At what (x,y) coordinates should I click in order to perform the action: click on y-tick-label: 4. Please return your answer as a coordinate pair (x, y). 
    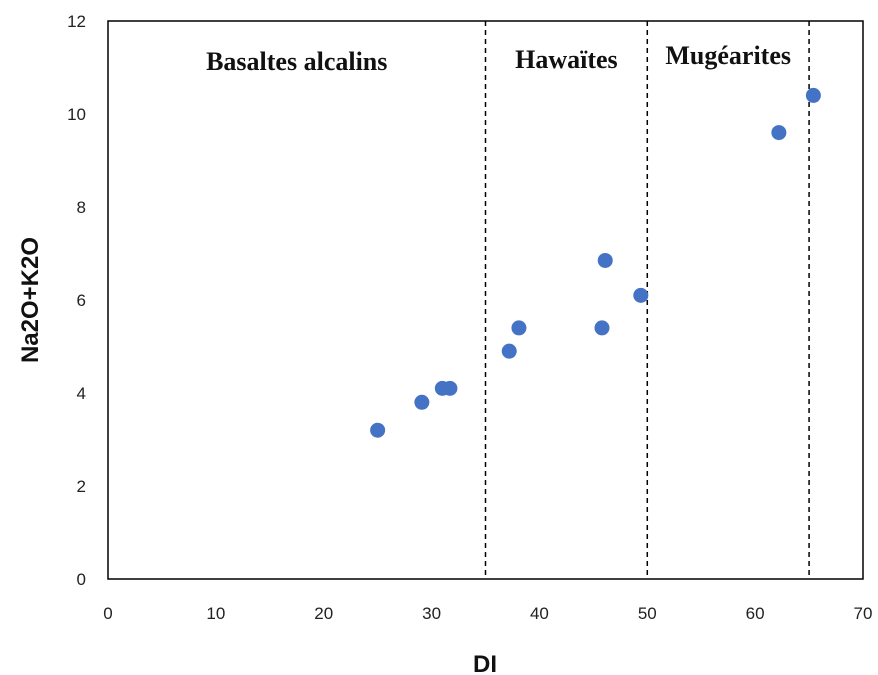
    Looking at the image, I should click on (81, 393).